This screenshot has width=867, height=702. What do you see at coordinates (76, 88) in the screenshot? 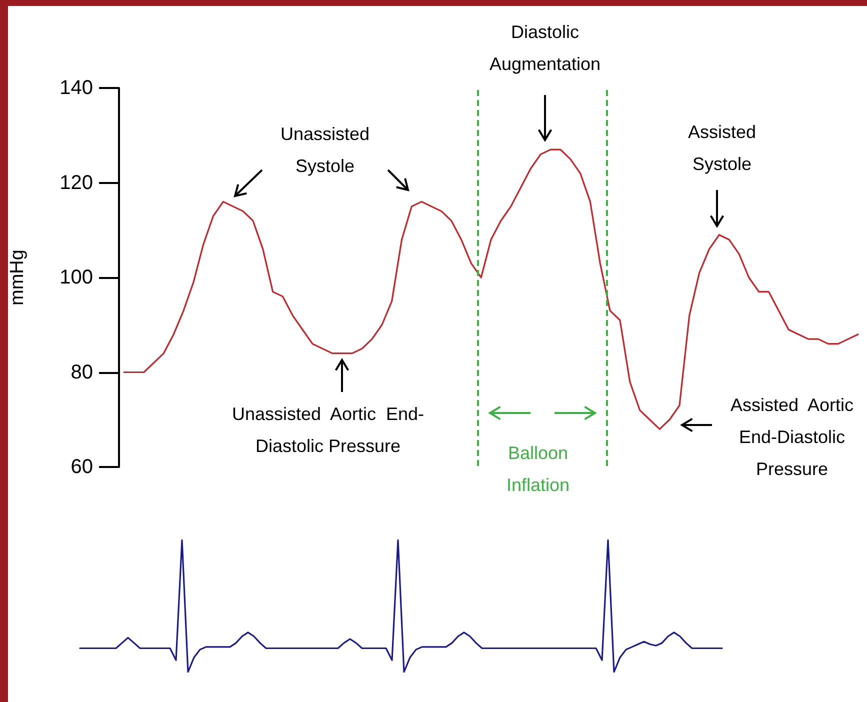
I see `y-tick-label: 140` at bounding box center [76, 88].